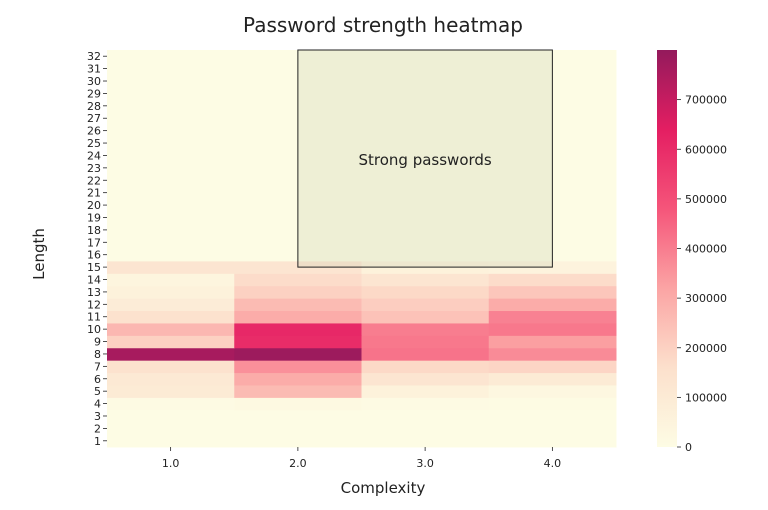  I want to click on chart-title: Password strength heatmap, so click(383, 25).